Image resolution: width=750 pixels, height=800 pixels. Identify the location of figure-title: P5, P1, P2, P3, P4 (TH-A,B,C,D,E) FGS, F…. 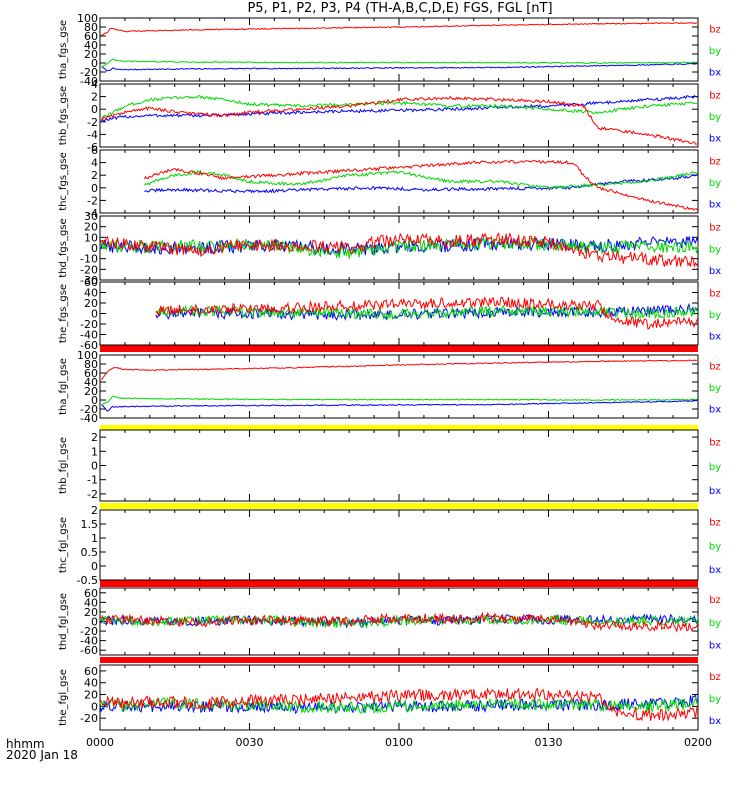
(400, 8).